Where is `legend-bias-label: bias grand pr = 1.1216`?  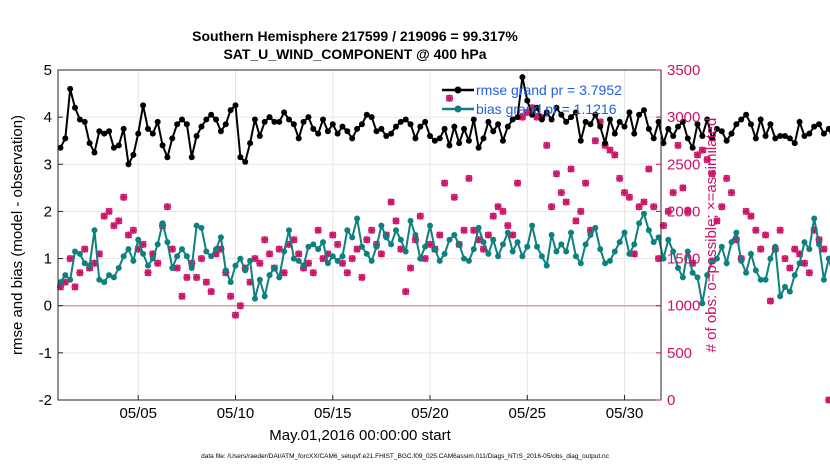
legend-bias-label: bias grand pr = 1.1216 is located at coordinates (546, 109).